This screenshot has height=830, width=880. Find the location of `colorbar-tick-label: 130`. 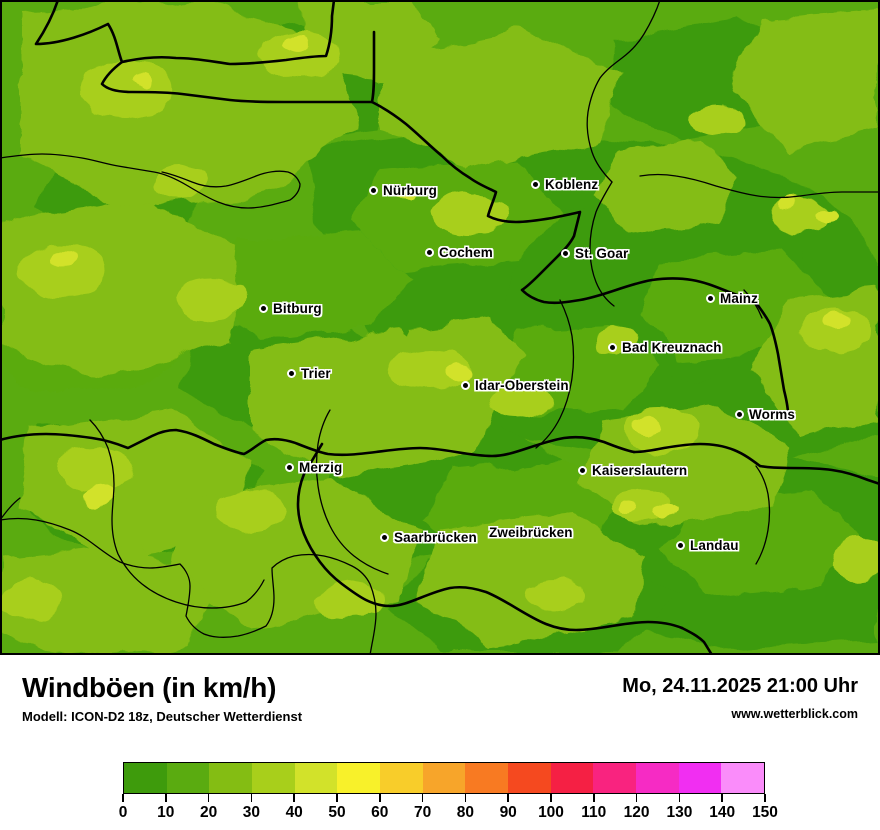

colorbar-tick-label: 130 is located at coordinates (679, 812).